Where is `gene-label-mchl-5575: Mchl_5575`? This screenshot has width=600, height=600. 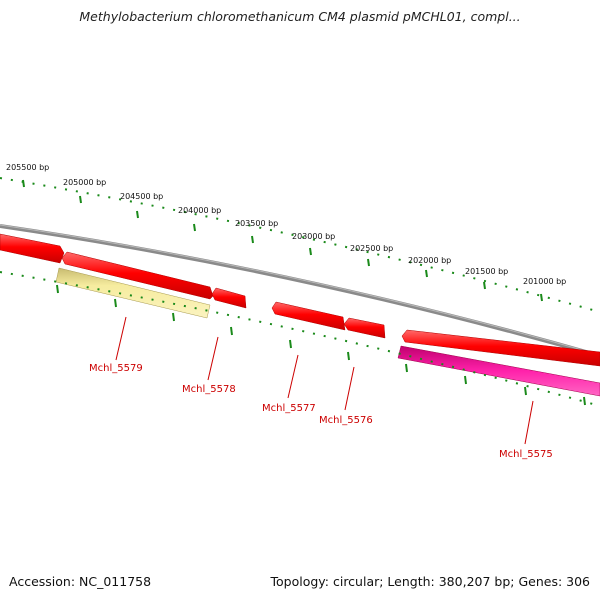 gene-label-mchl-5575: Mchl_5575 is located at coordinates (526, 454).